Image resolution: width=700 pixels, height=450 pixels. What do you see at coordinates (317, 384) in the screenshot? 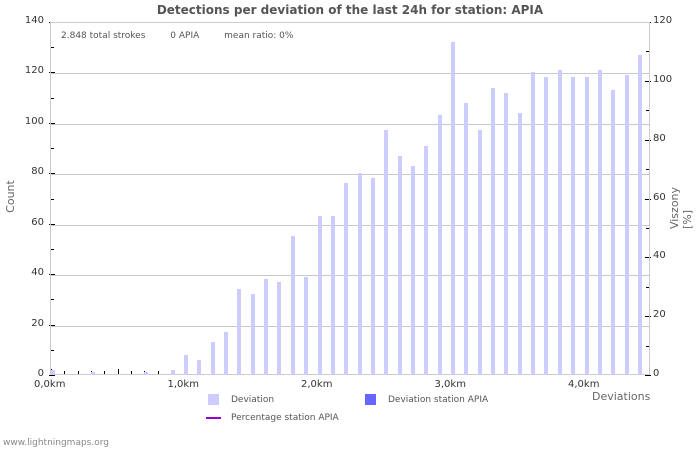
I see `x-tick-label: 2,0km` at bounding box center [317, 384].